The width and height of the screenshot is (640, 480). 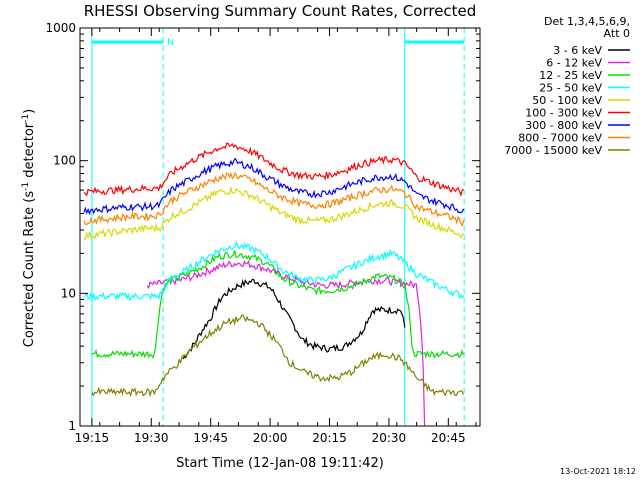 What do you see at coordinates (553, 150) in the screenshot?
I see `legend-entry-label: 7000 - 15000 keV` at bounding box center [553, 150].